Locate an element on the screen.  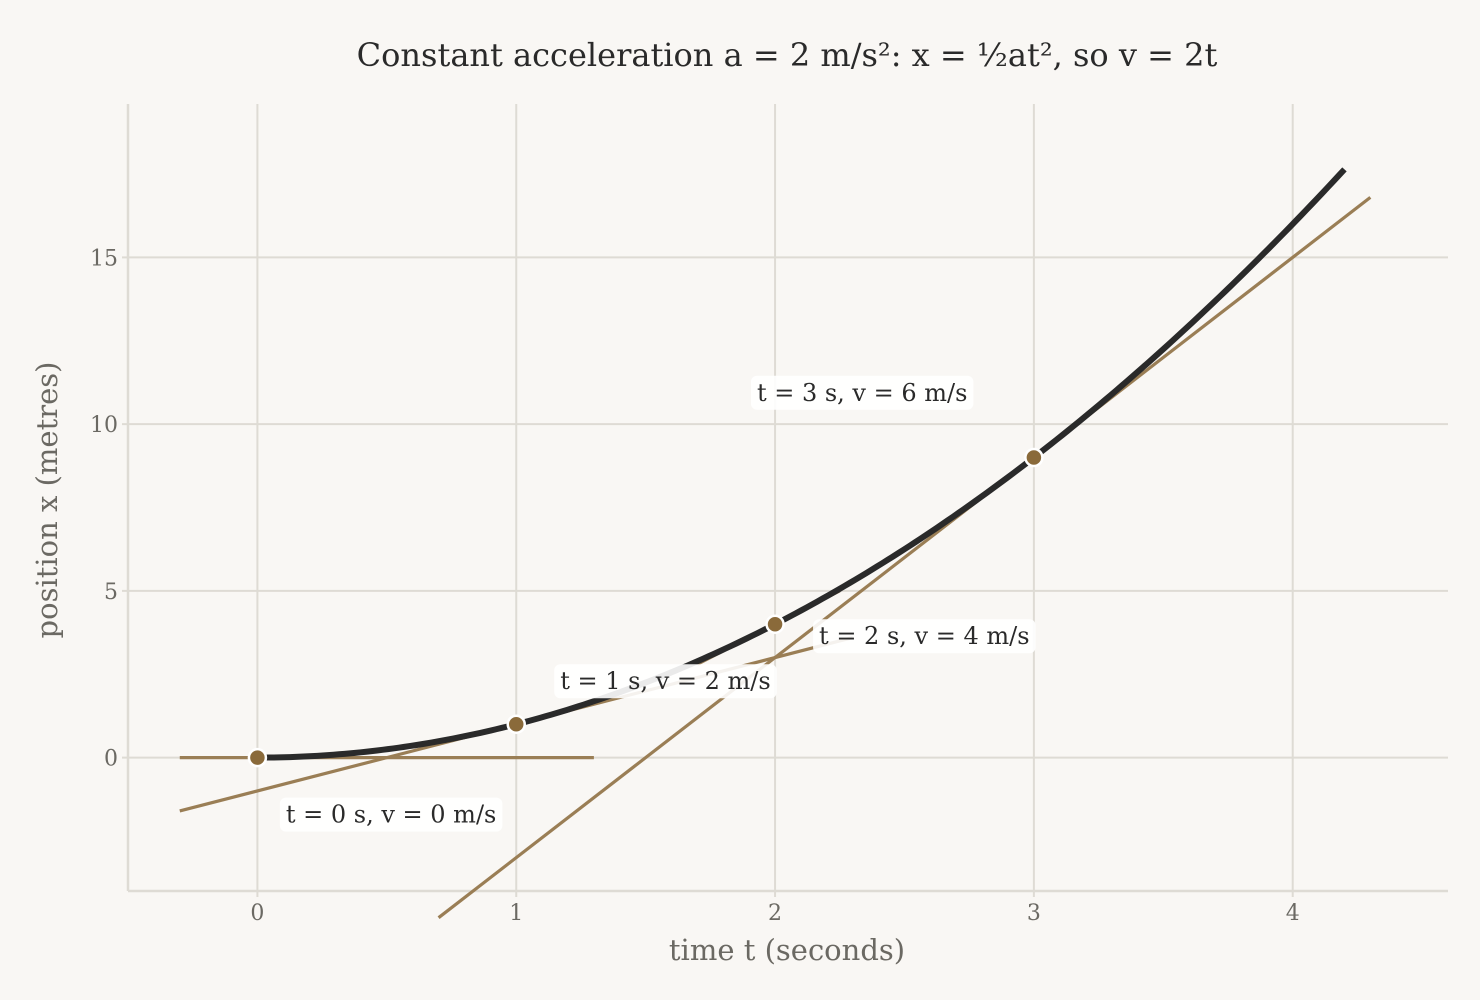
x-tick-label: 3 is located at coordinates (1034, 913).